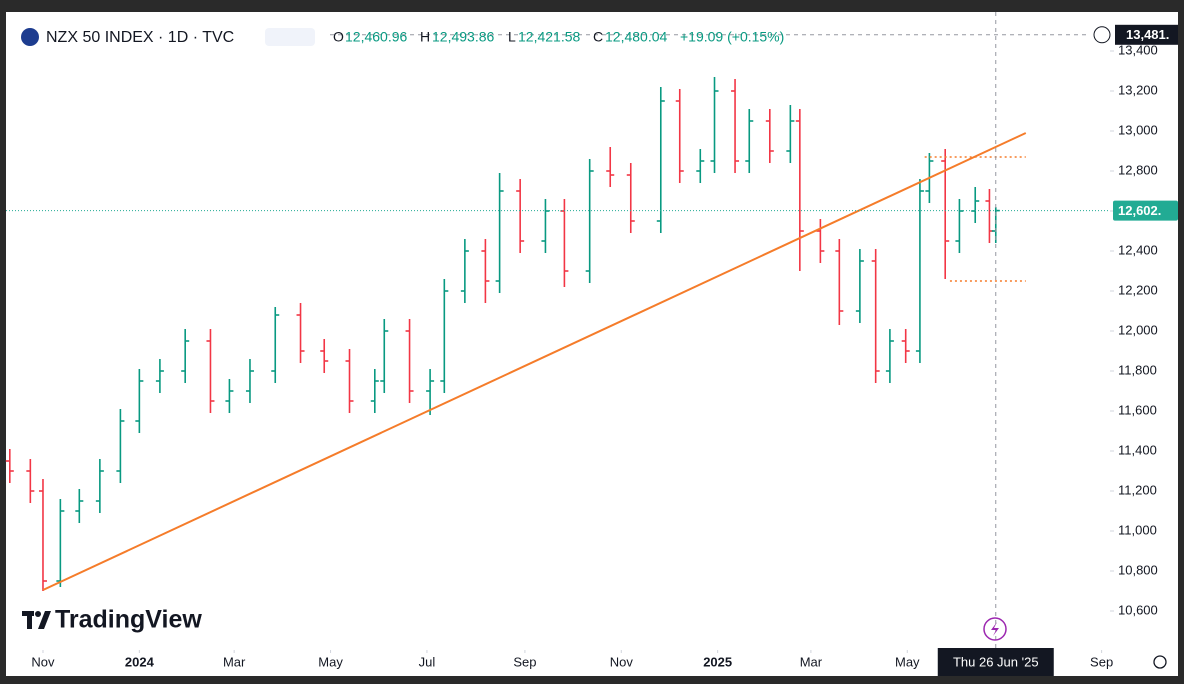  I want to click on x-tick-label: Jul, so click(427, 661).